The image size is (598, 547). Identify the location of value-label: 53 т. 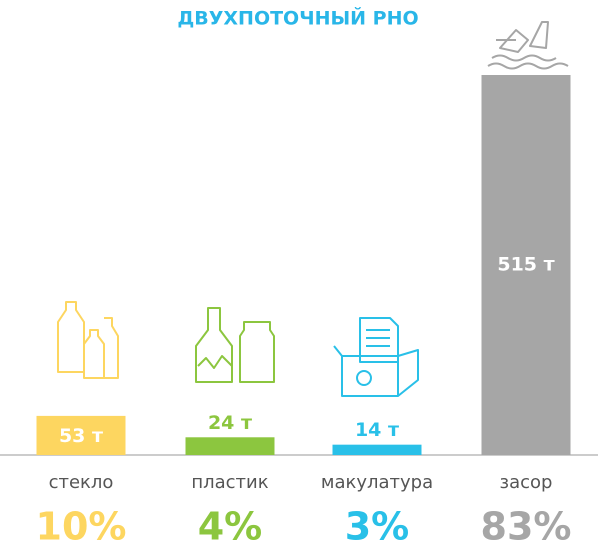
(81, 436).